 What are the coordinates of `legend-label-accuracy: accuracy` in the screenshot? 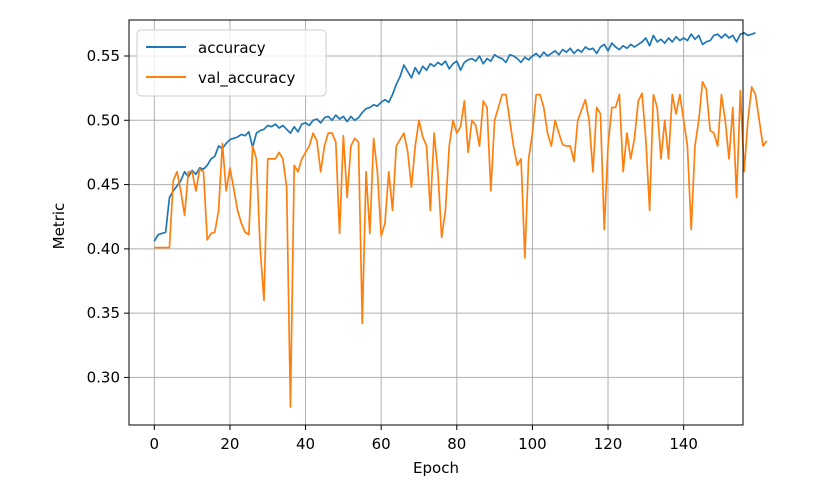 It's located at (232, 48).